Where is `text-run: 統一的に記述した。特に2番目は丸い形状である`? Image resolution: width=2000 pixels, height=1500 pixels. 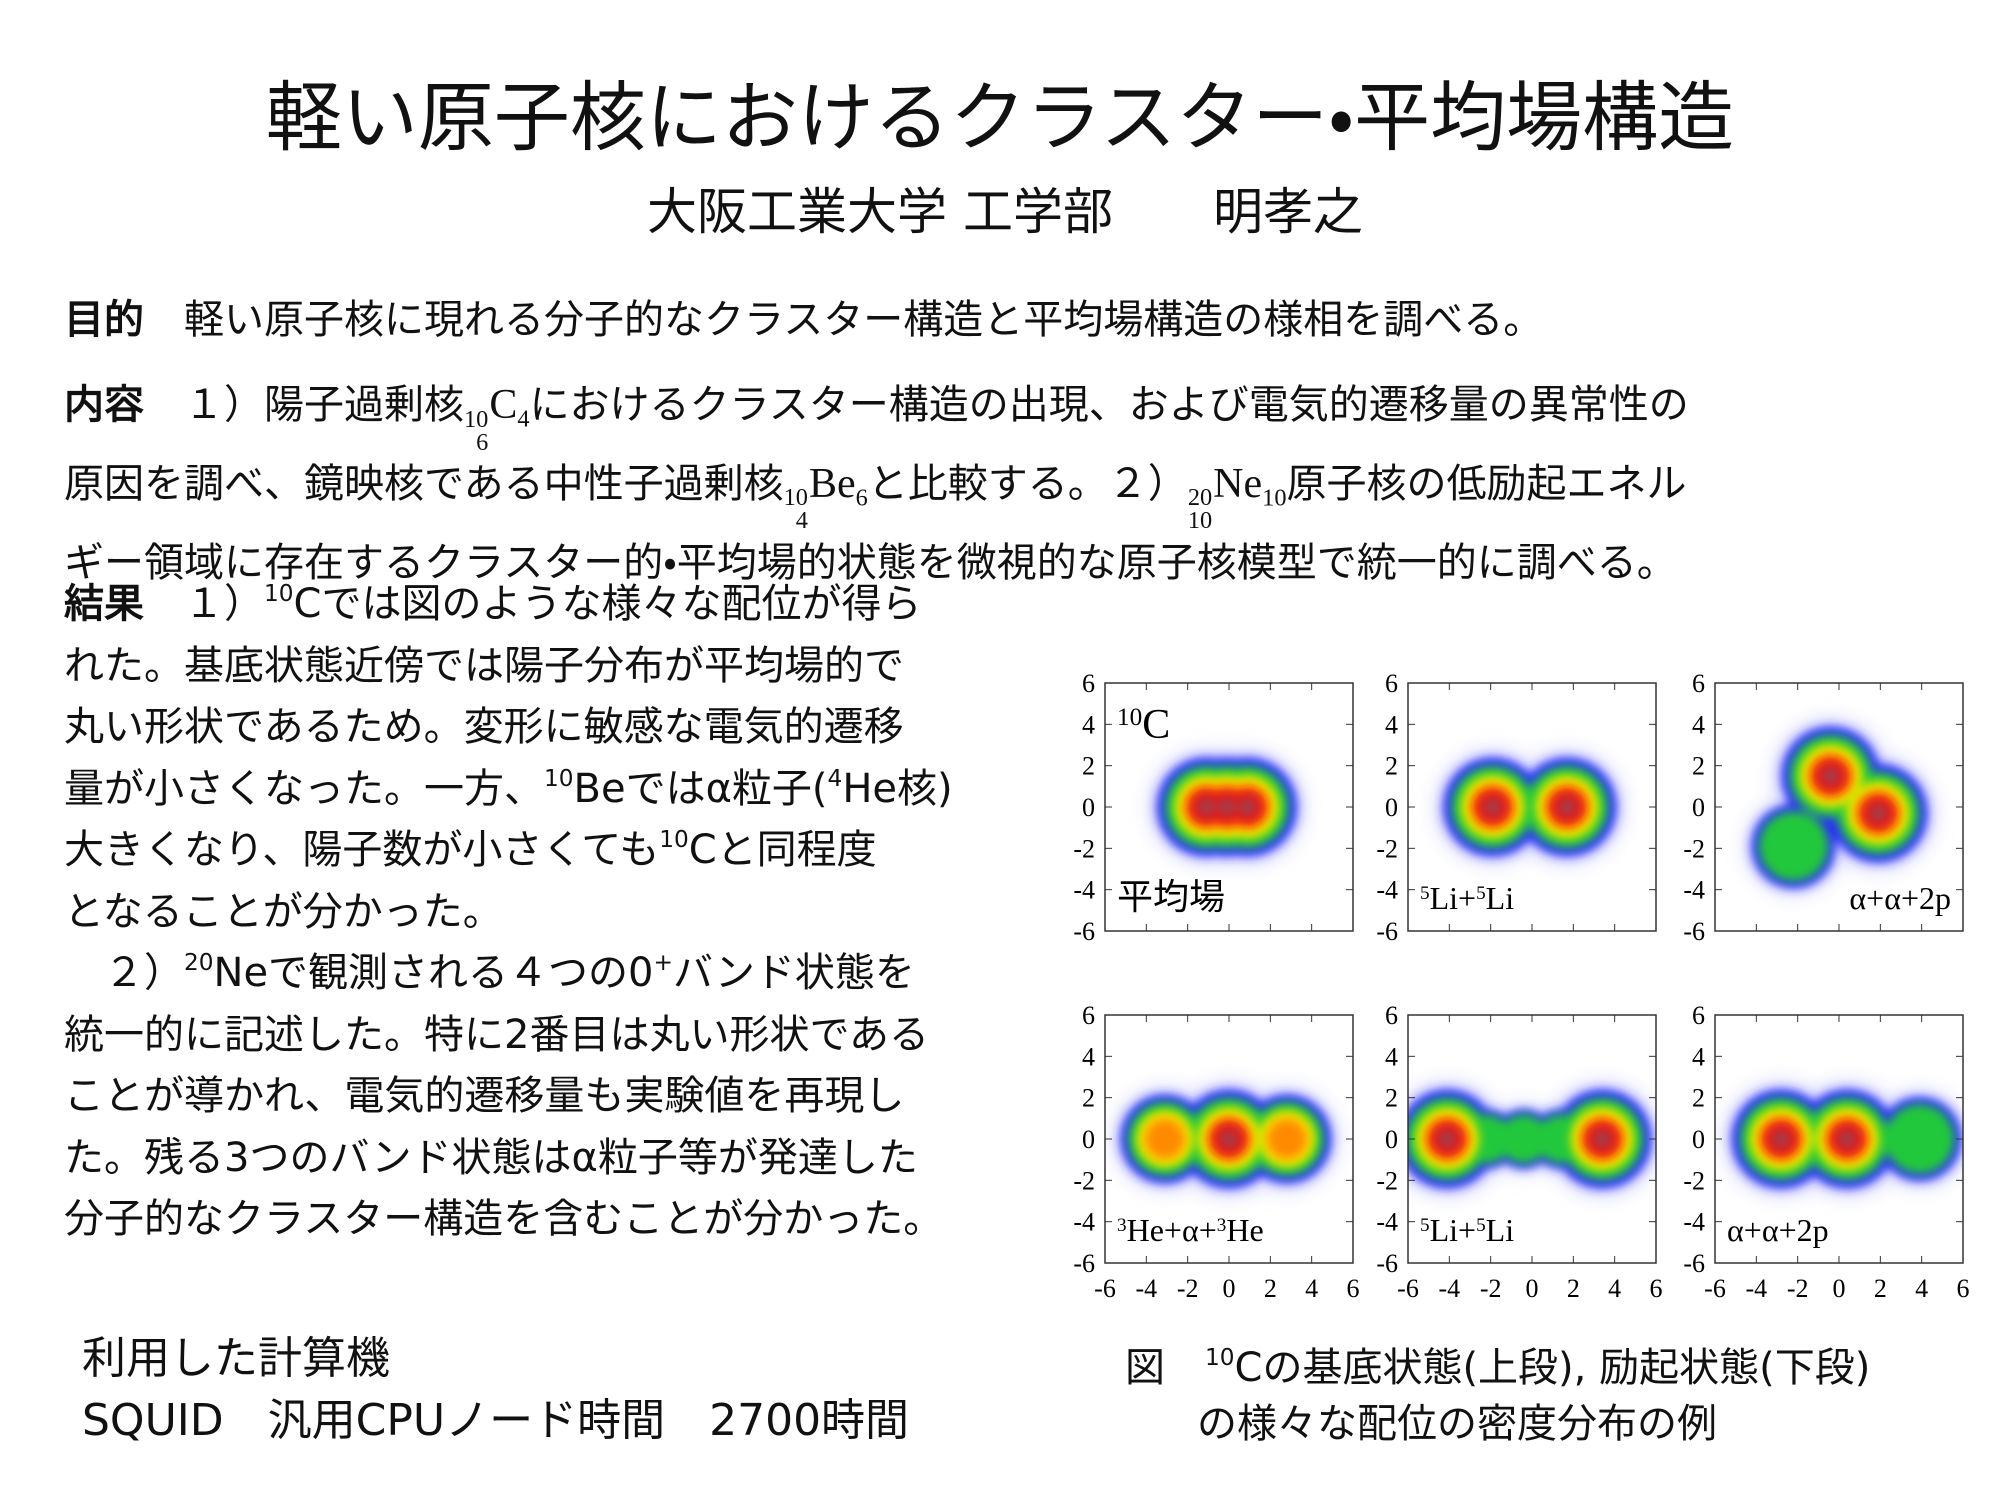 text-run: 統一的に記述した。特に2番目は丸い形状である is located at coordinates (497, 1034).